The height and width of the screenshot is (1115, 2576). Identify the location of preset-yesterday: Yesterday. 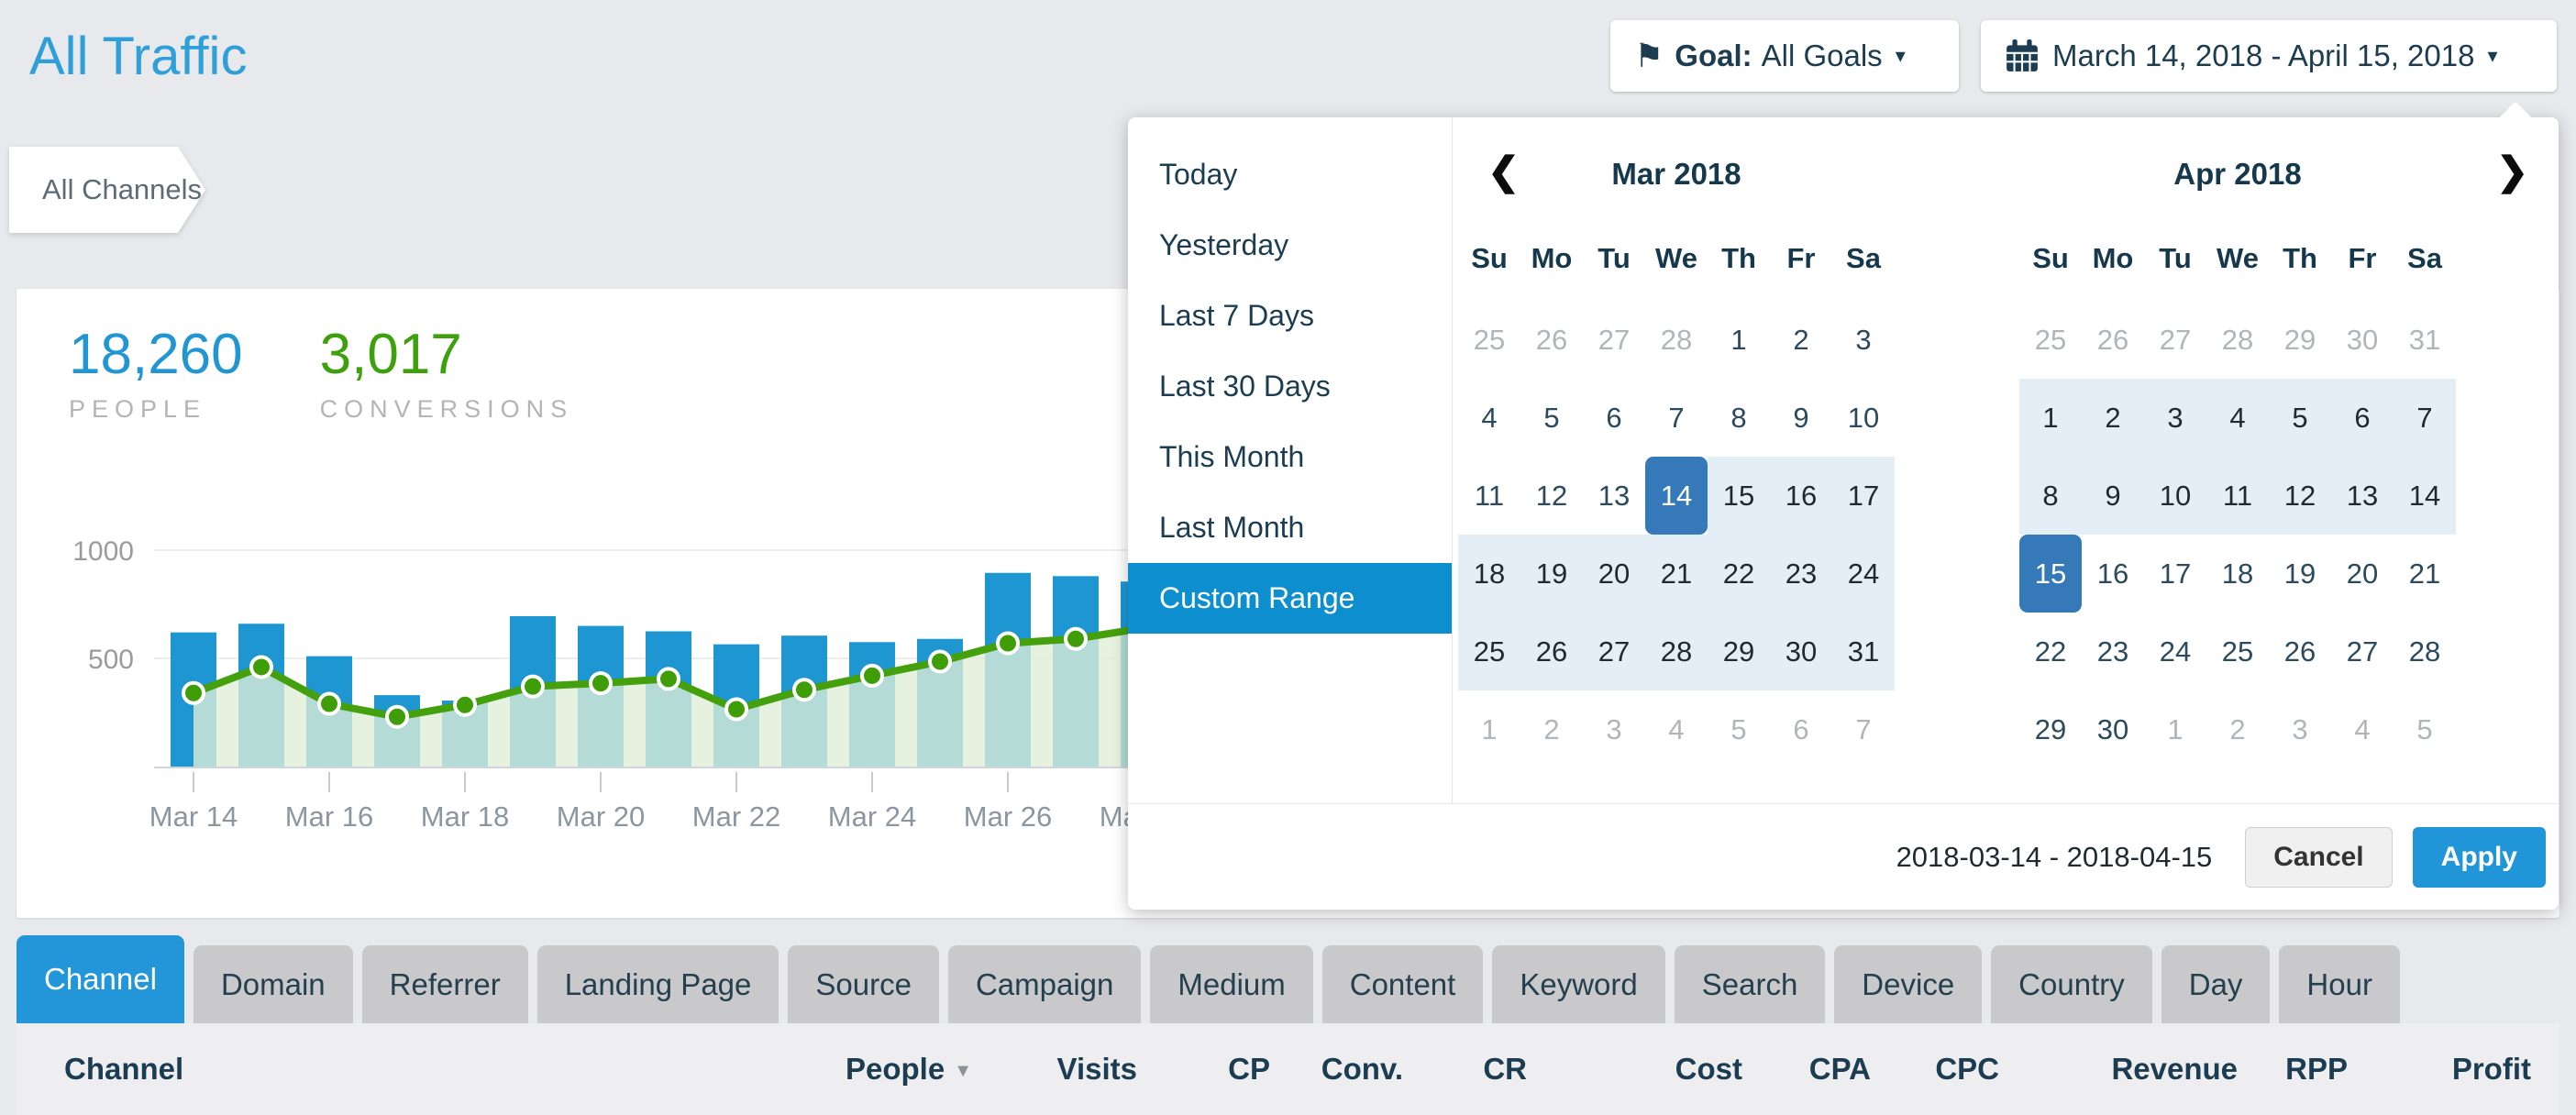
(1224, 244).